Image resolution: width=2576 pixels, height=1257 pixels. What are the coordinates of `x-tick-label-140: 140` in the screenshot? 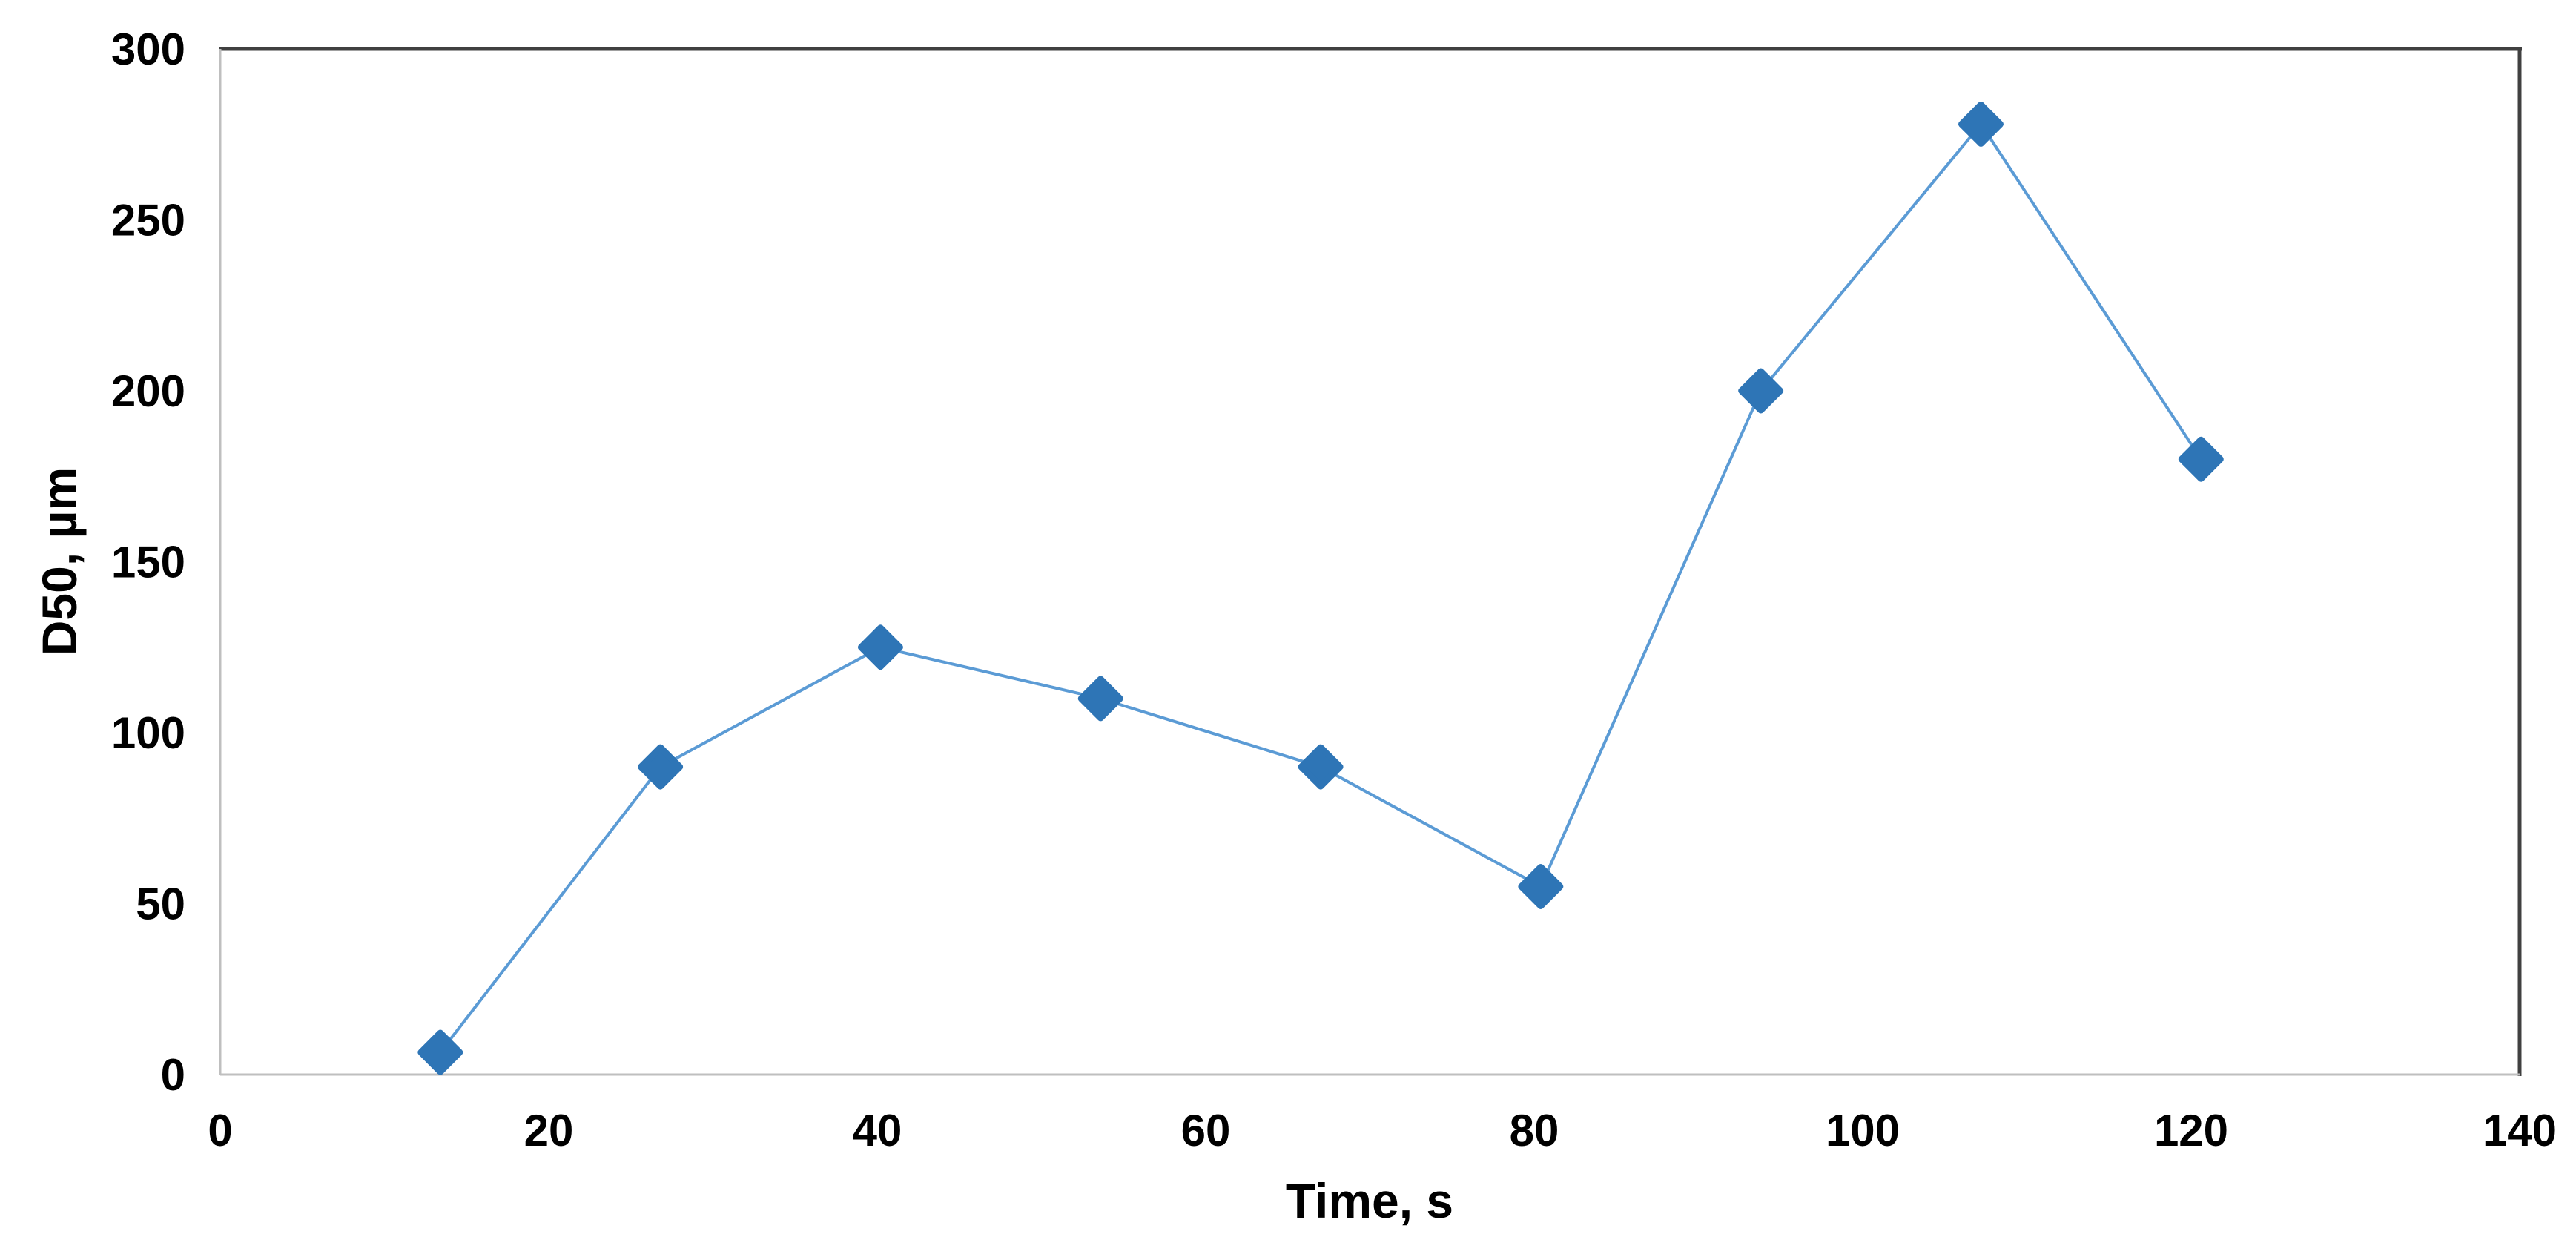 It's located at (2520, 1130).